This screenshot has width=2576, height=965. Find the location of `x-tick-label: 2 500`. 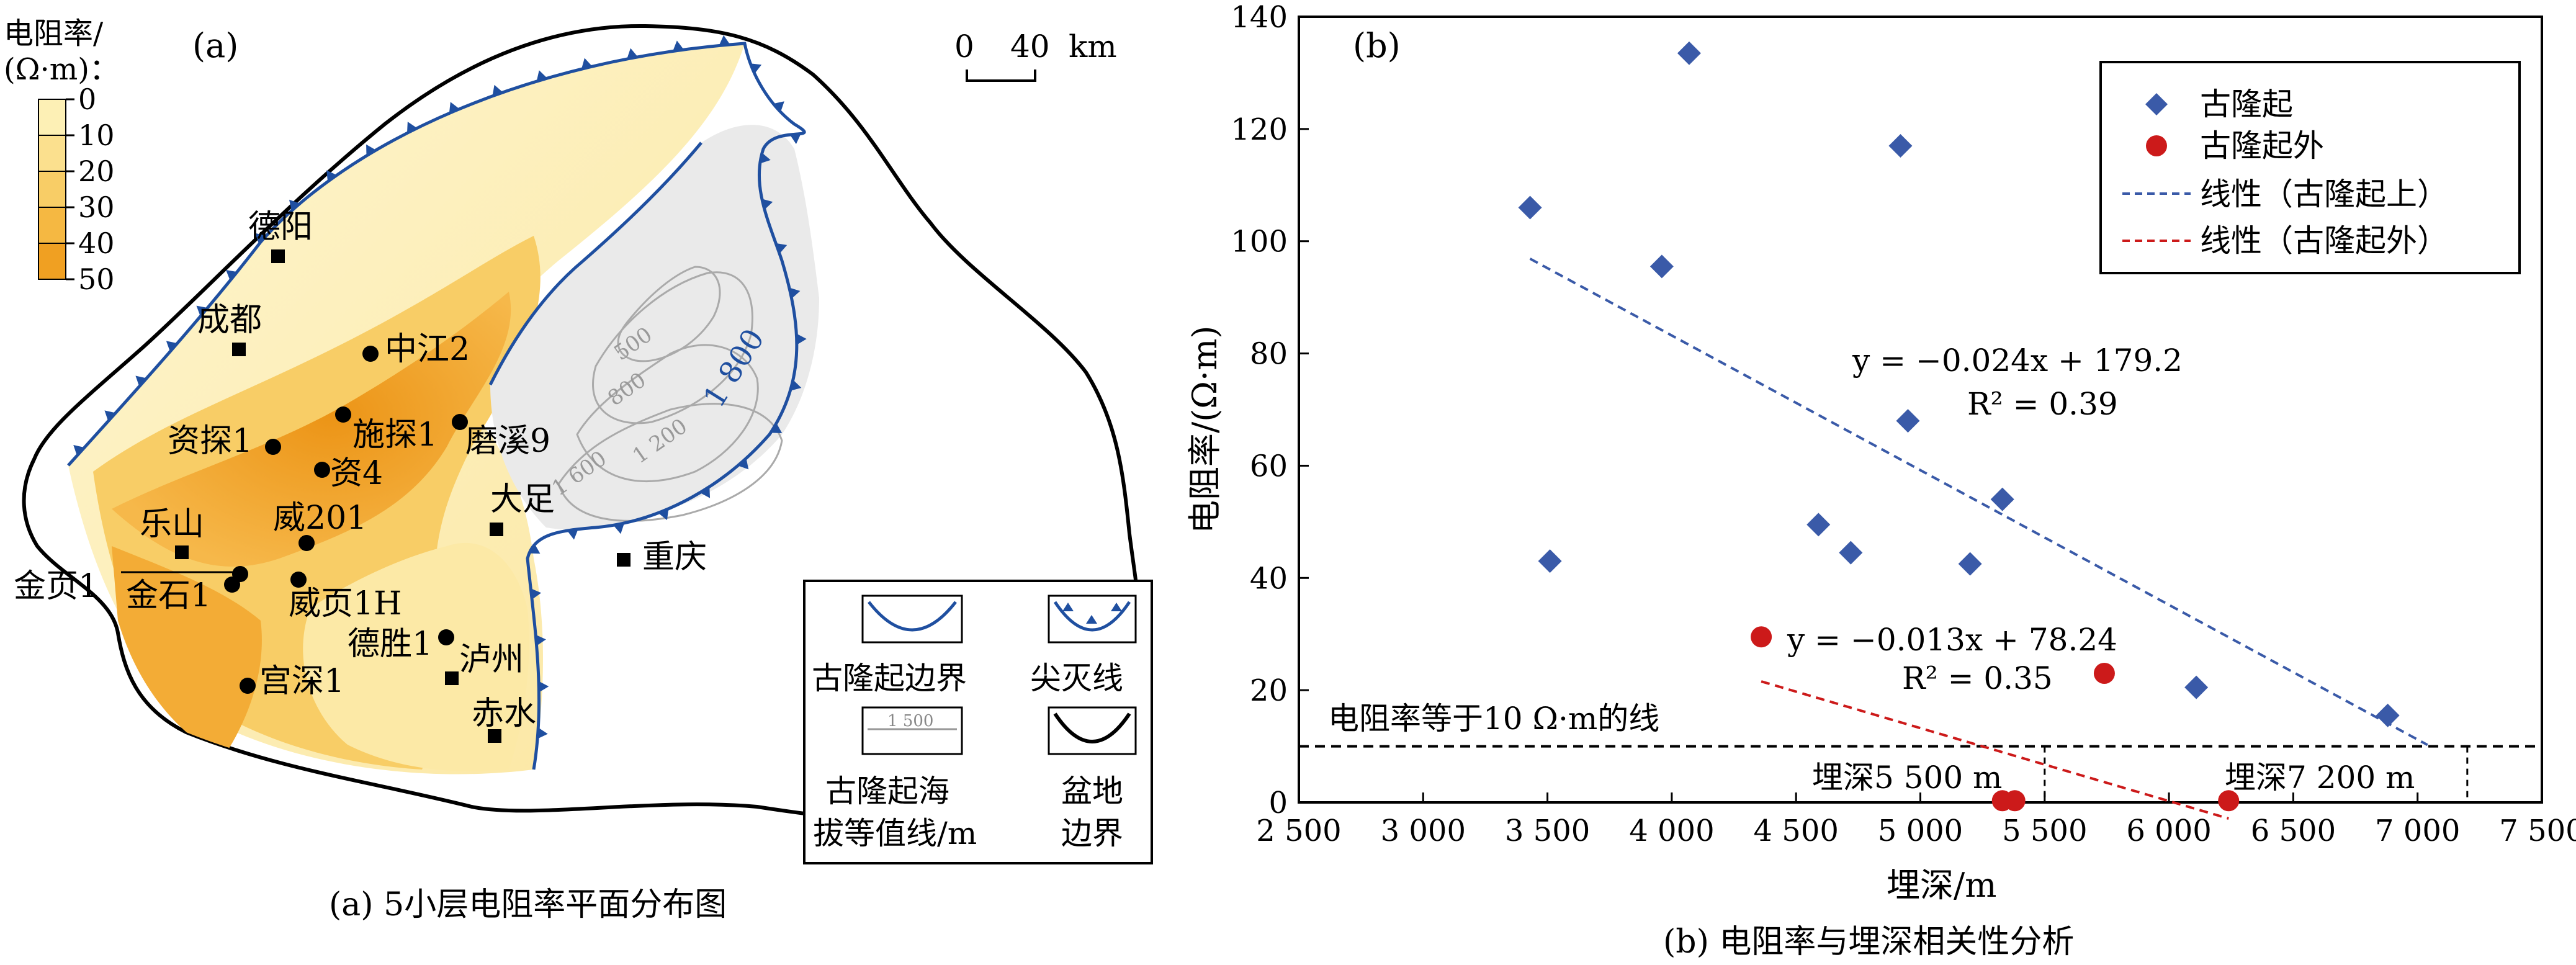

x-tick-label: 2 500 is located at coordinates (1299, 831).